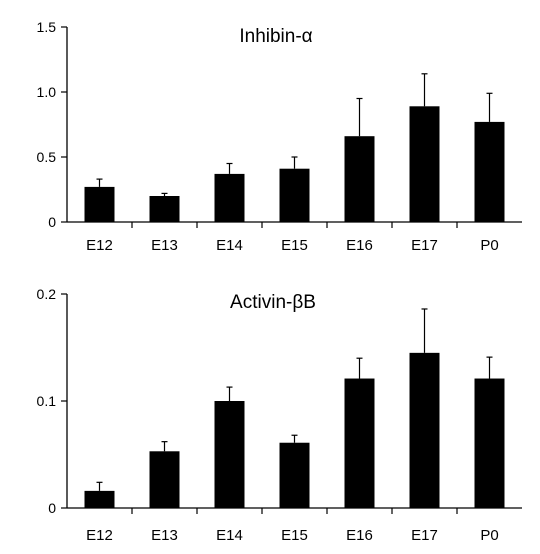 The width and height of the screenshot is (540, 554). What do you see at coordinates (47, 294) in the screenshot?
I see `y-tick-label: 0.2` at bounding box center [47, 294].